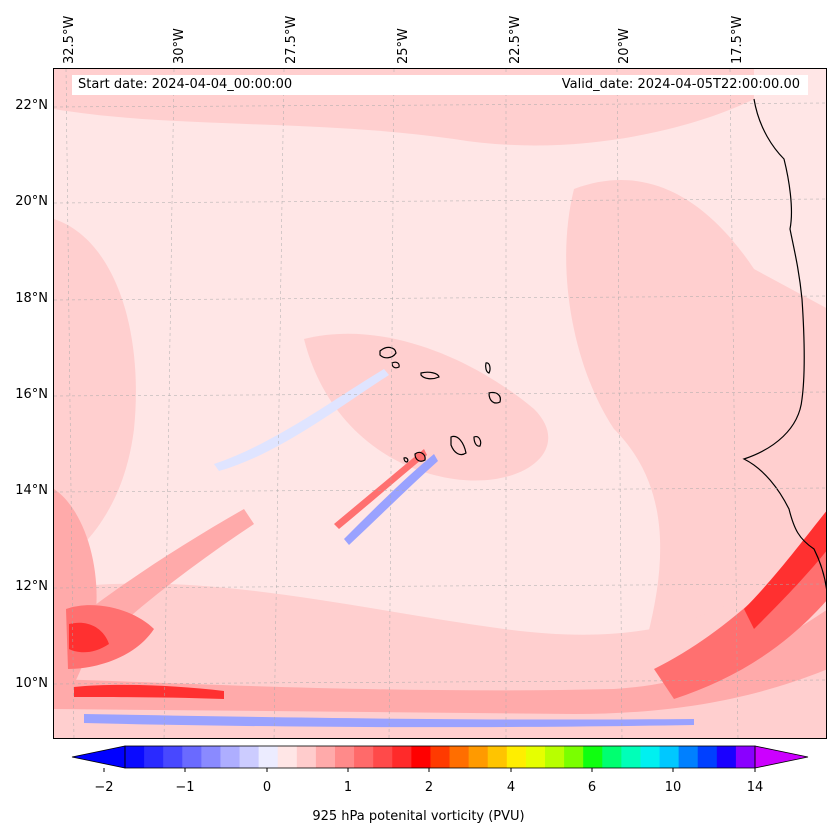 This screenshot has height=836, width=837. Describe the element at coordinates (98, 757) in the screenshot. I see `colorbar-under-arrow` at that location.